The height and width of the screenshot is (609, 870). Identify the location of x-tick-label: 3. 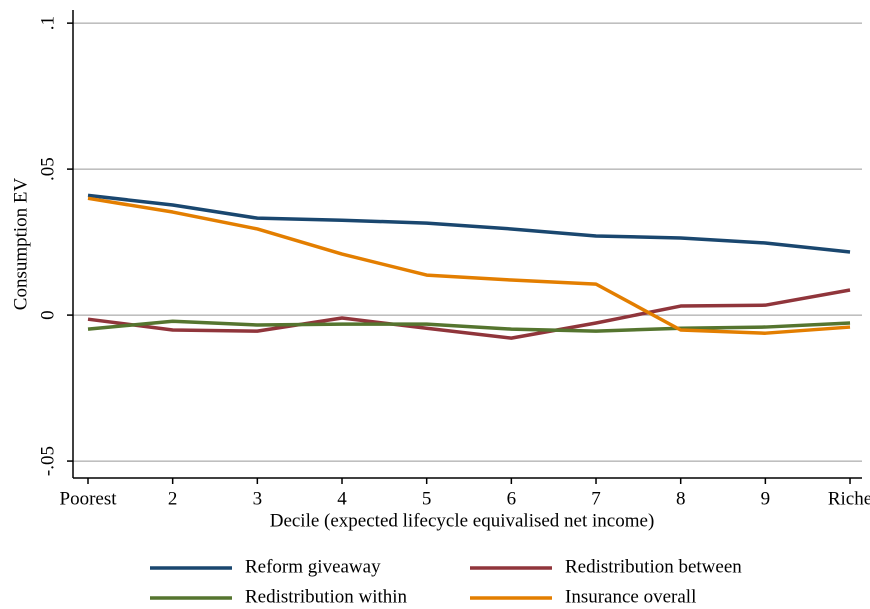
(258, 498).